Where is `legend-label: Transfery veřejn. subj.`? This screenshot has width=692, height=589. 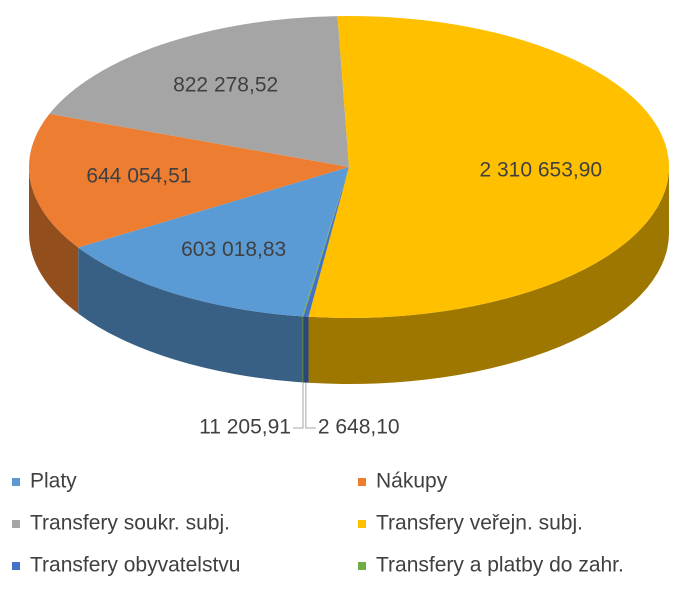
legend-label: Transfery veřejn. subj. is located at coordinates (479, 523).